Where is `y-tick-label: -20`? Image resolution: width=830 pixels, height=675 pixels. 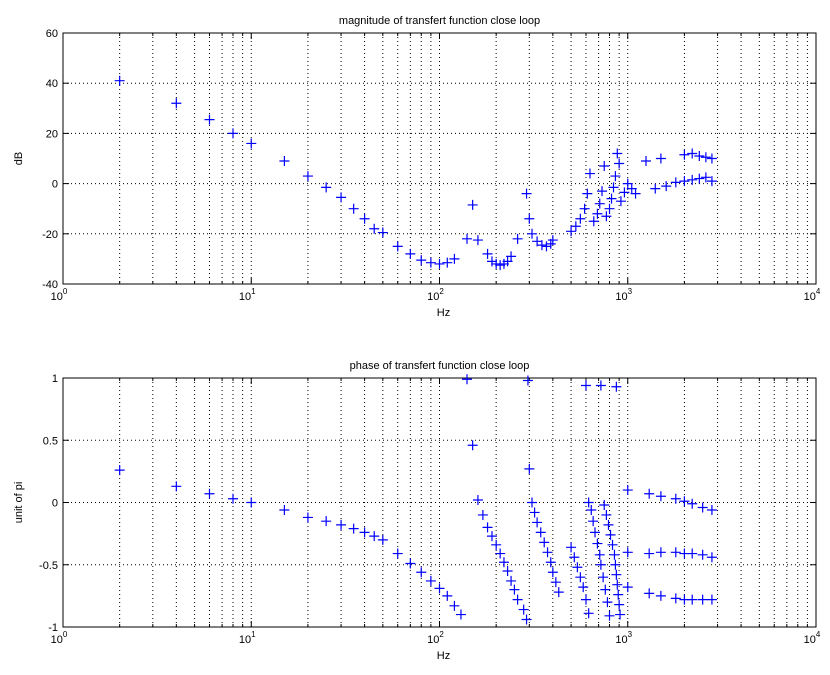 y-tick-label: -20 is located at coordinates (50, 235).